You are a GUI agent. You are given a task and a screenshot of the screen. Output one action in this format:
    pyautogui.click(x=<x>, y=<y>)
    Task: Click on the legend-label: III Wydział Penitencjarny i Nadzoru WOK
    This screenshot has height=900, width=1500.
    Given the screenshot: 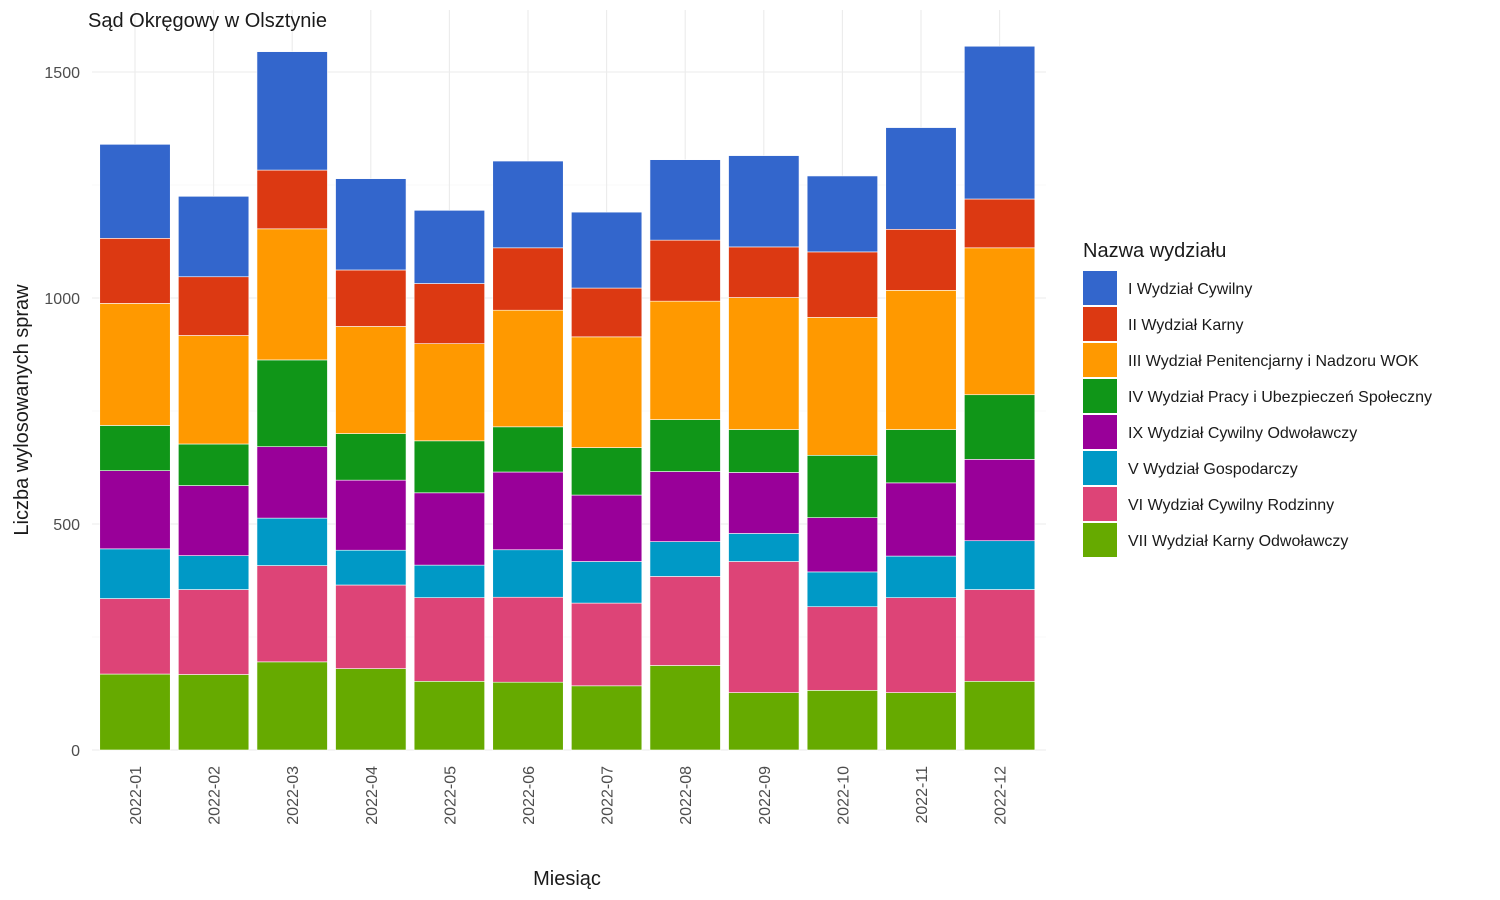 What is the action you would take?
    pyautogui.click(x=1273, y=361)
    